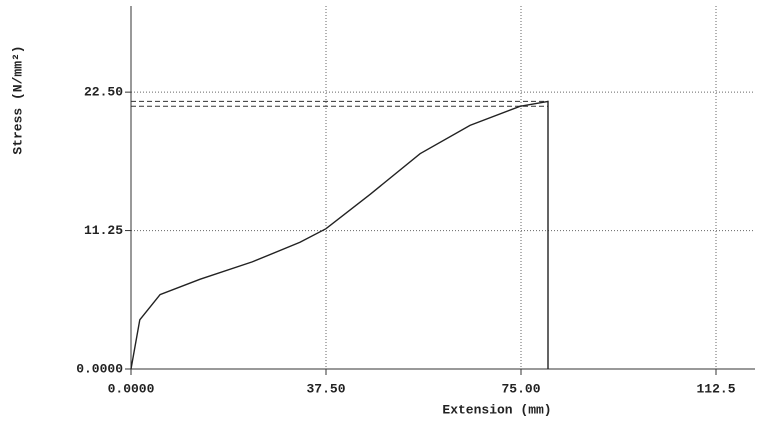 The width and height of the screenshot is (760, 422). I want to click on x-tick-label: 112.5, so click(715, 388).